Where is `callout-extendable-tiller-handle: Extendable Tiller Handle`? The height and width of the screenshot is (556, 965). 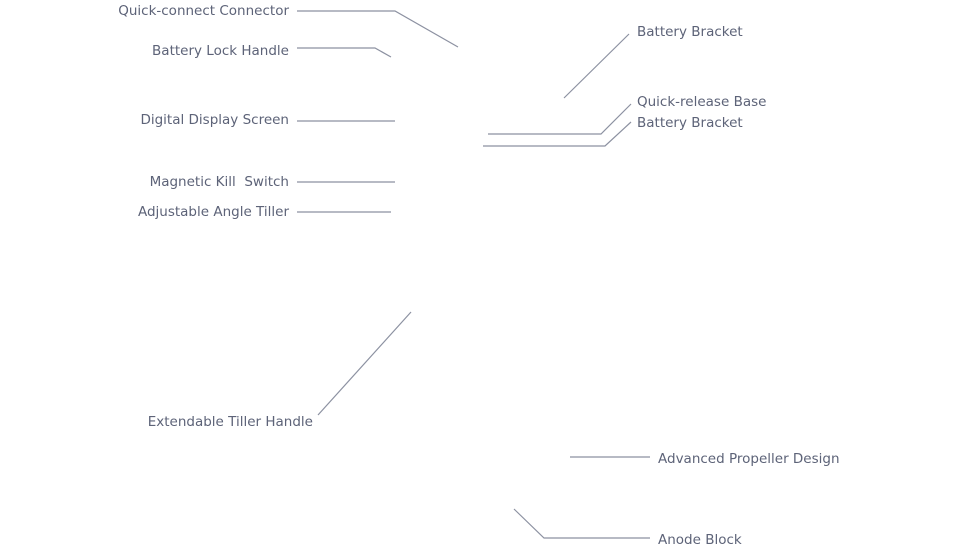
callout-extendable-tiller-handle: Extendable Tiller Handle is located at coordinates (280, 370).